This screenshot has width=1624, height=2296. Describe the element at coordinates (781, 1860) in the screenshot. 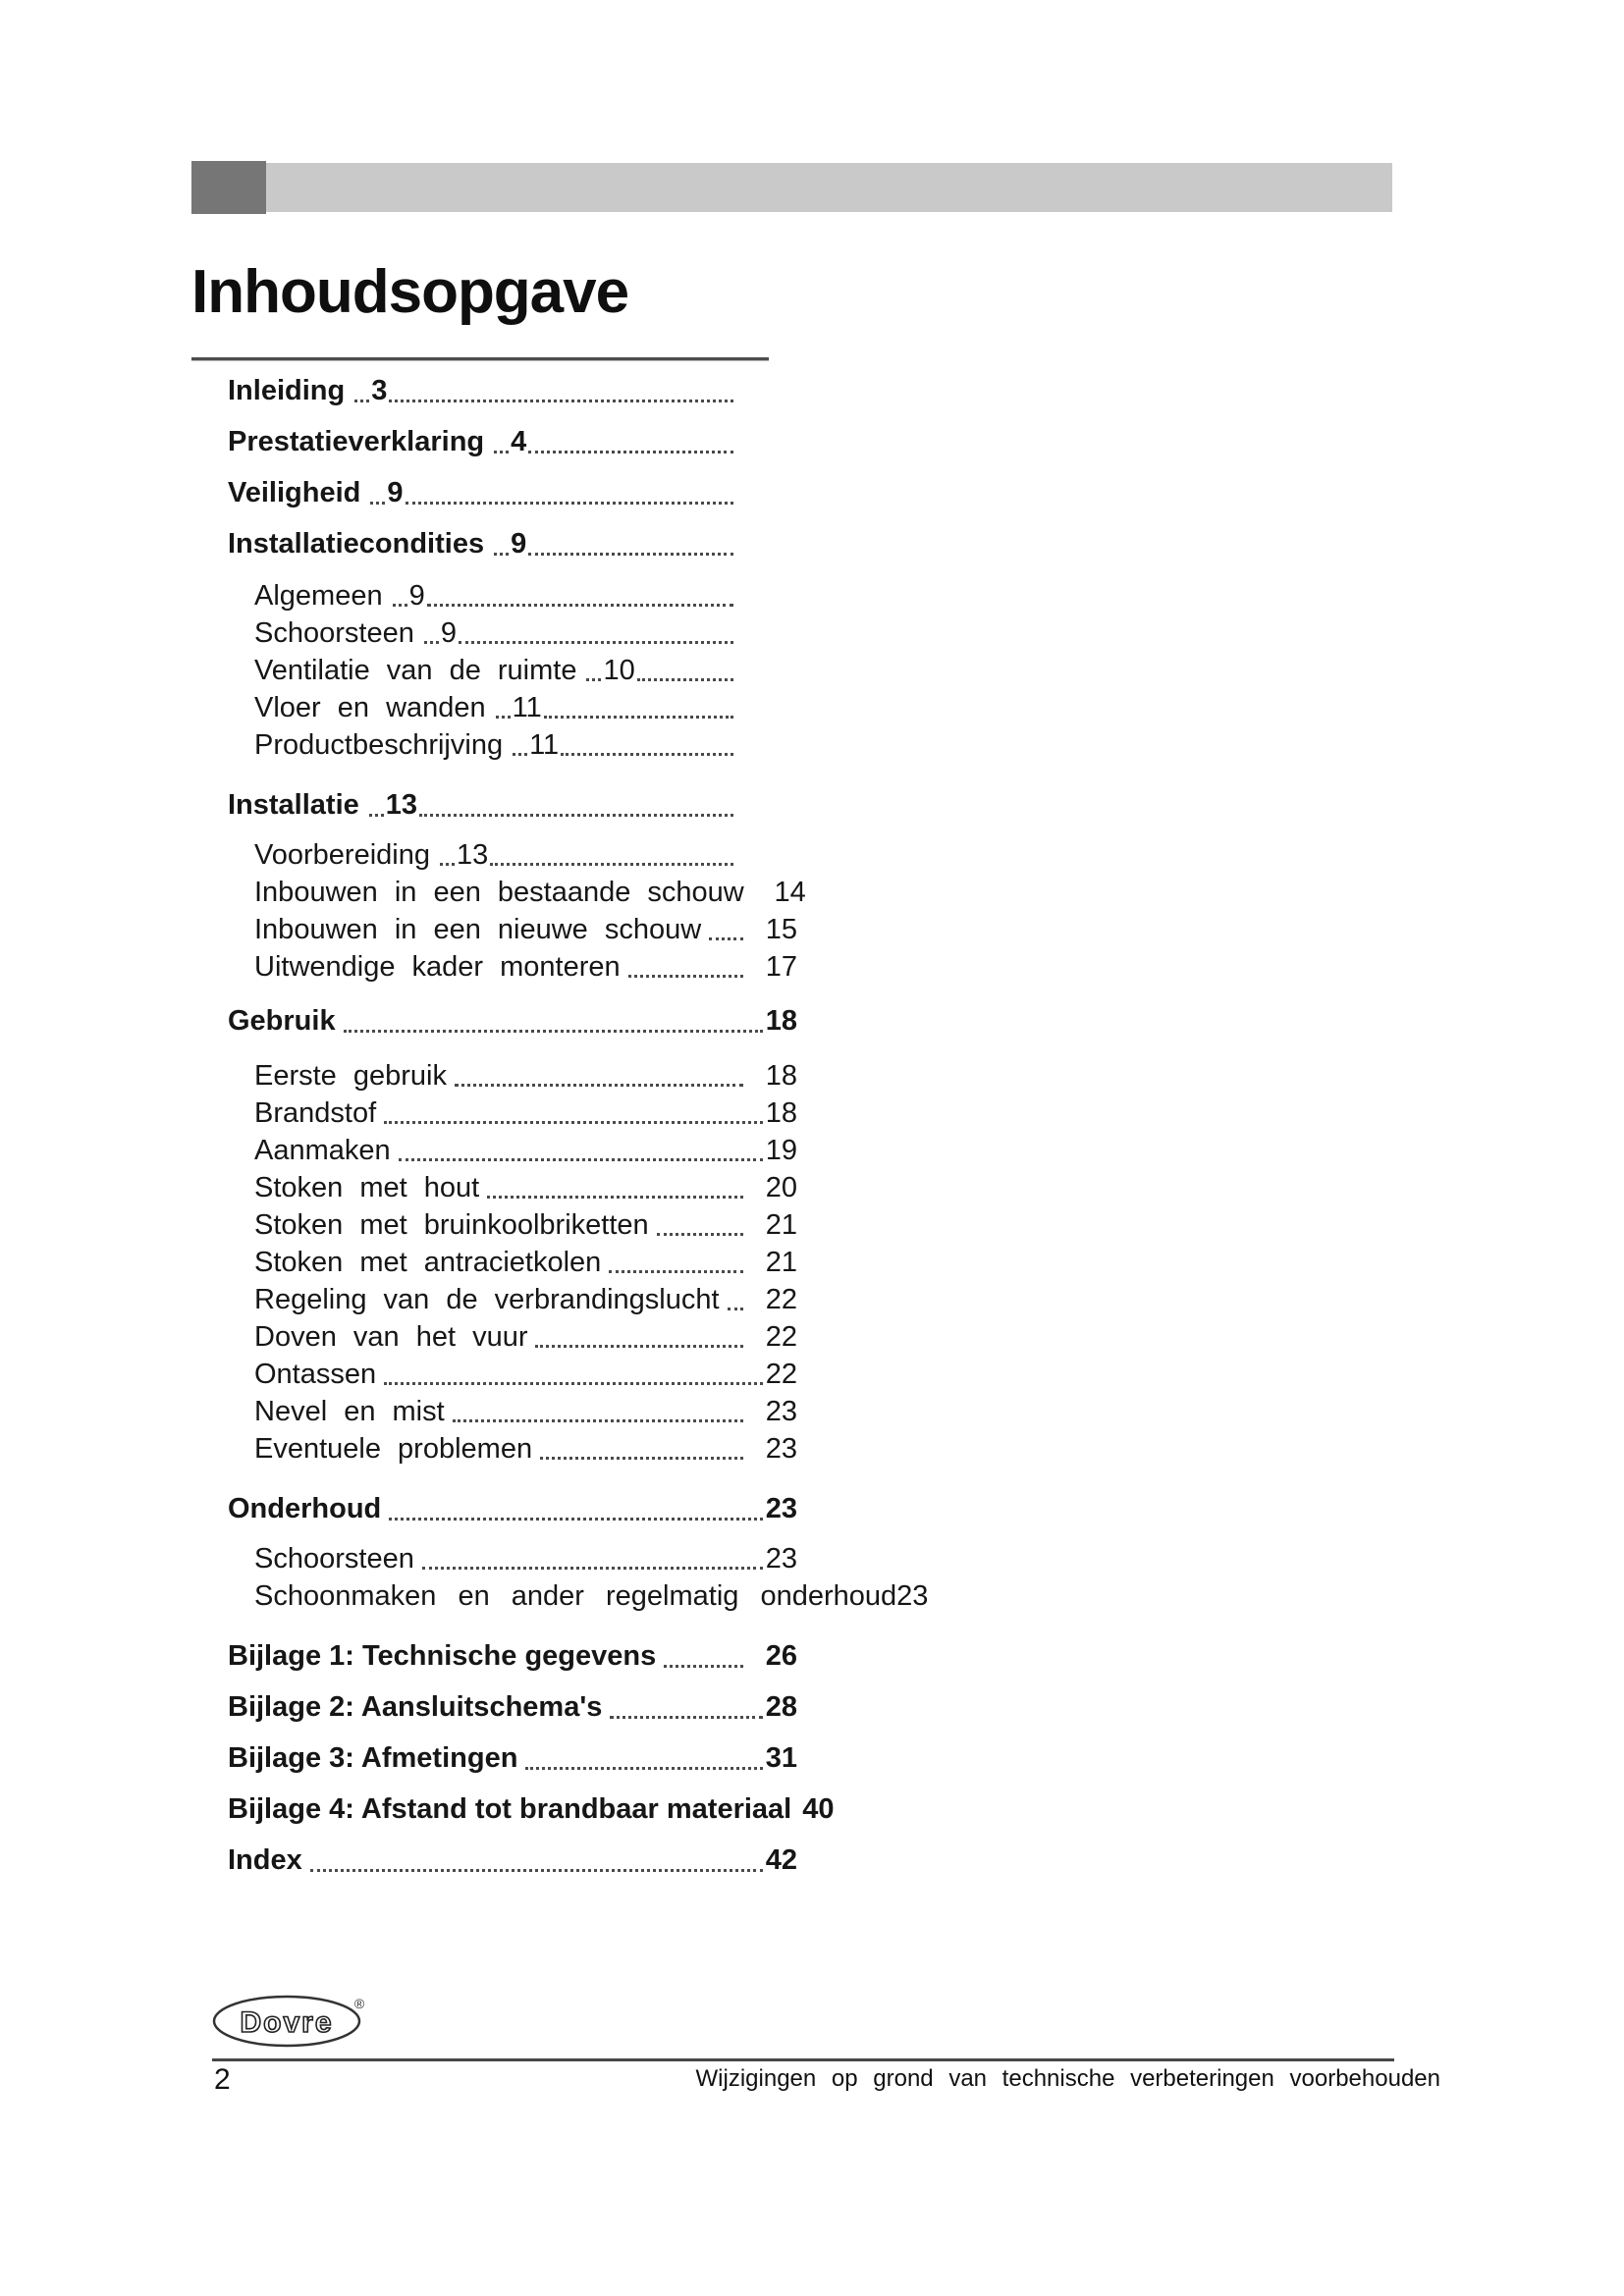

I see `toc-page-number: 42` at that location.